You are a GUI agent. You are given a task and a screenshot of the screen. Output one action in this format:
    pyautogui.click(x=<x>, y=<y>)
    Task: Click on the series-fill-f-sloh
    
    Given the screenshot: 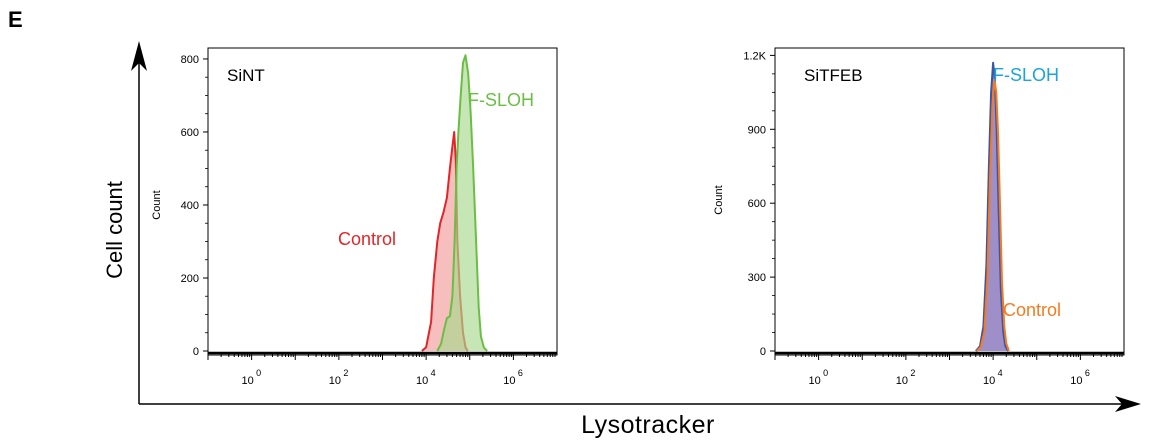 What is the action you would take?
    pyautogui.click(x=462, y=203)
    